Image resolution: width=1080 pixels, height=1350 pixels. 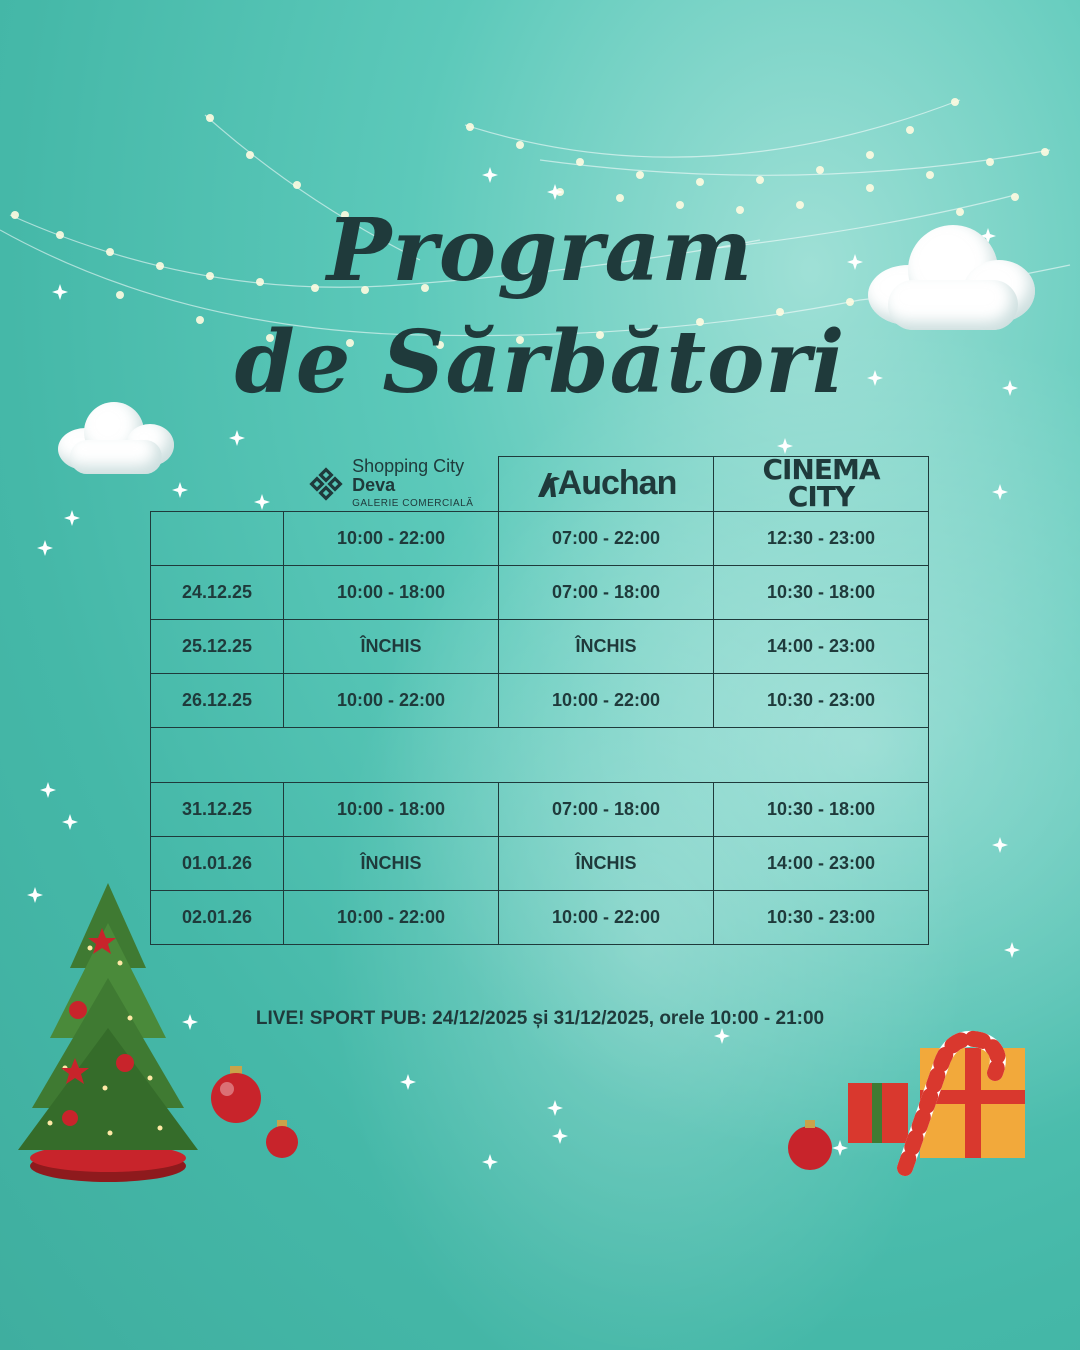 I want to click on auchan-logo: Auchan, so click(x=606, y=483).